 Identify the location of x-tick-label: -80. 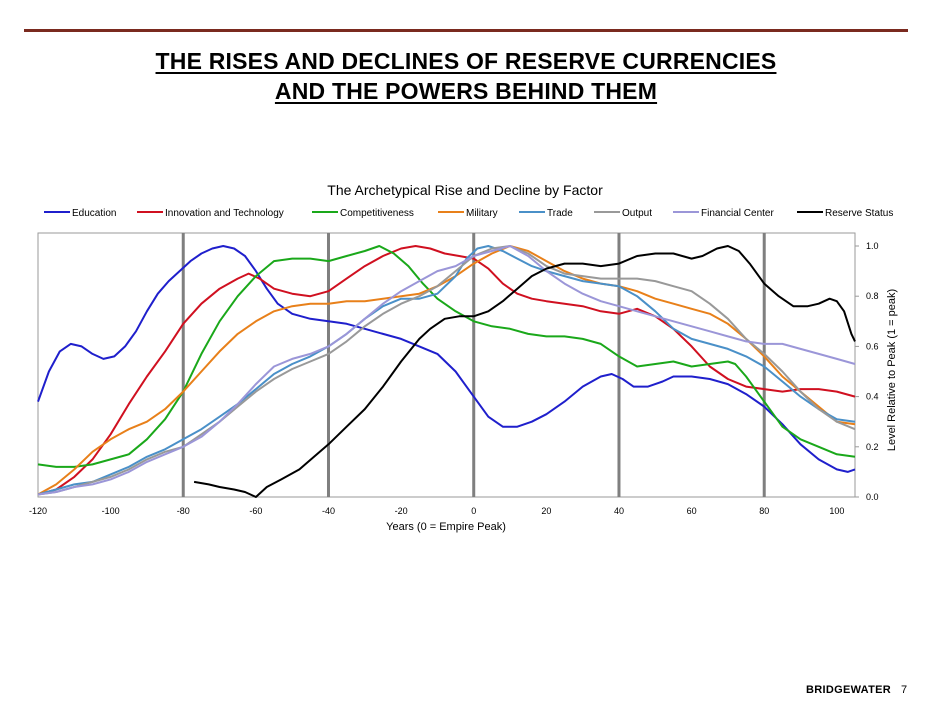
(183, 511).